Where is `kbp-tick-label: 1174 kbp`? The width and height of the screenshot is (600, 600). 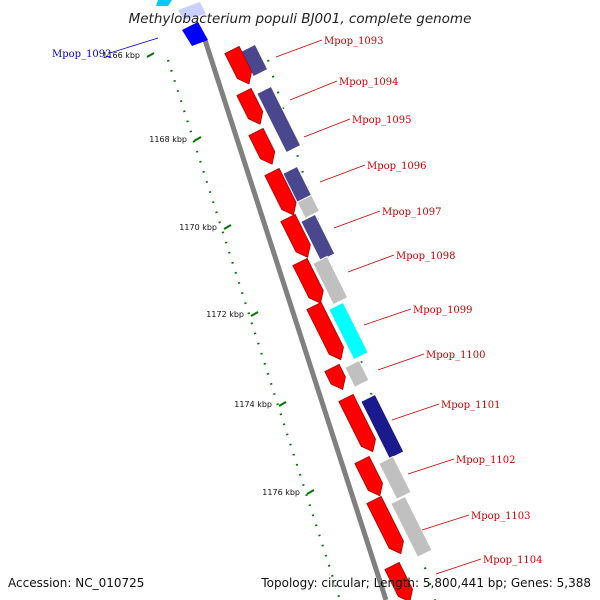 kbp-tick-label: 1174 kbp is located at coordinates (253, 404).